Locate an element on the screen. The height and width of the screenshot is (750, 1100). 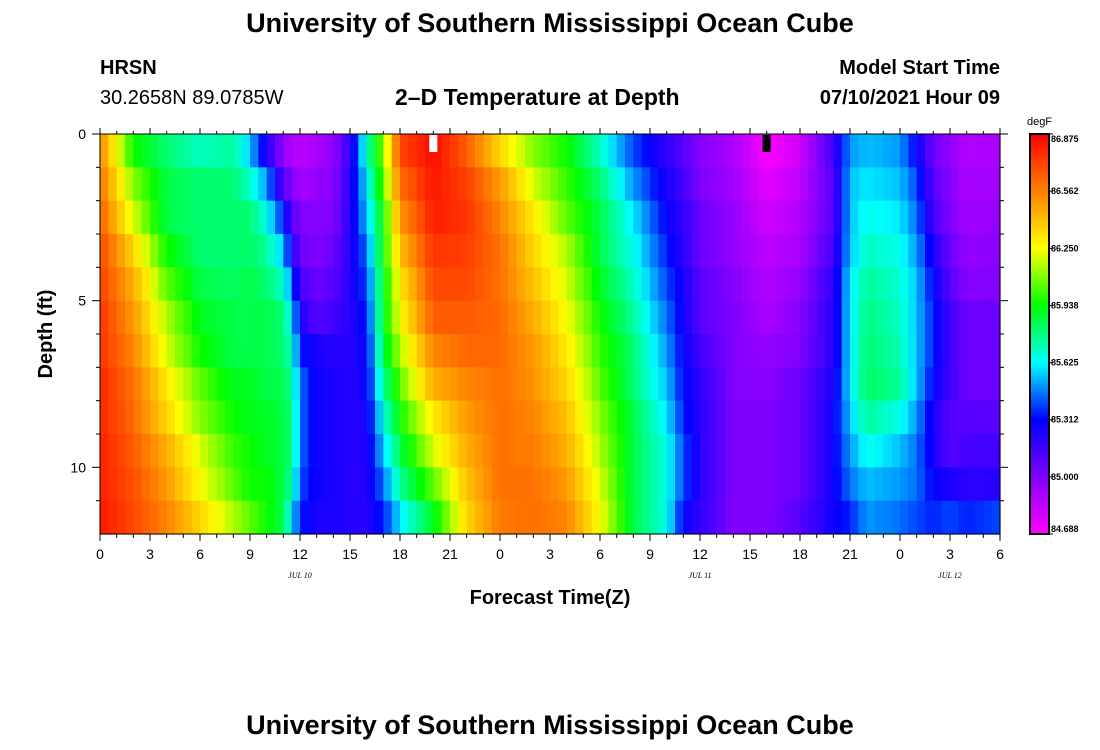
x-tick-label: 0 is located at coordinates (500, 554).